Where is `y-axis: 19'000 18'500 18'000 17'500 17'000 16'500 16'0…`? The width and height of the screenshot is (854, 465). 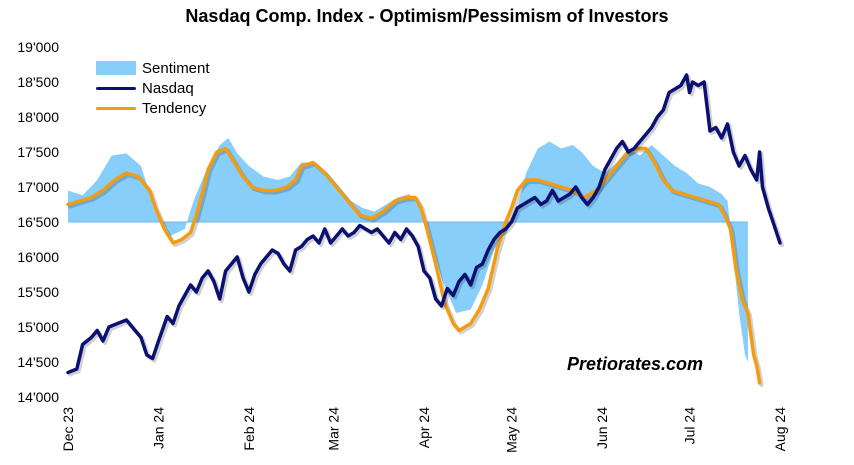 y-axis: 19'000 18'500 18'000 17'500 17'000 16'500 16'0… is located at coordinates (38, 222).